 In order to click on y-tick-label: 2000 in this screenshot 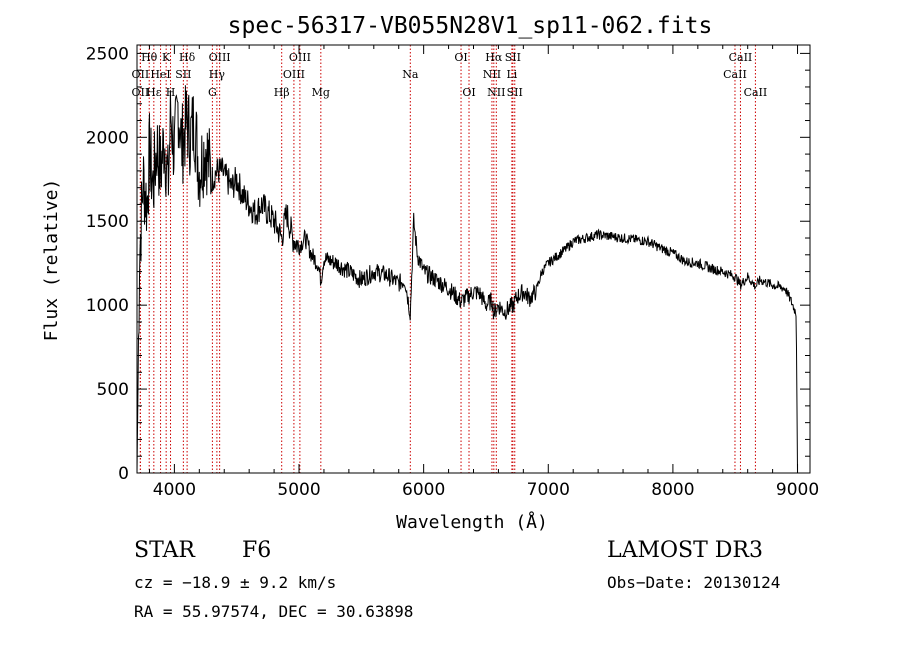, I will do `click(107, 138)`.